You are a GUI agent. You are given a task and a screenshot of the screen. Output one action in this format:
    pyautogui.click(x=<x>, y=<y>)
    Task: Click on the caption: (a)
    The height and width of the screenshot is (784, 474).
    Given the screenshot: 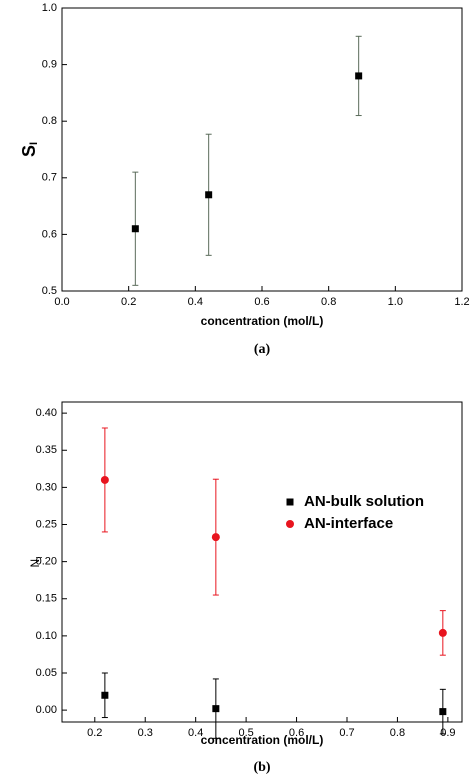 What is the action you would take?
    pyautogui.click(x=262, y=349)
    